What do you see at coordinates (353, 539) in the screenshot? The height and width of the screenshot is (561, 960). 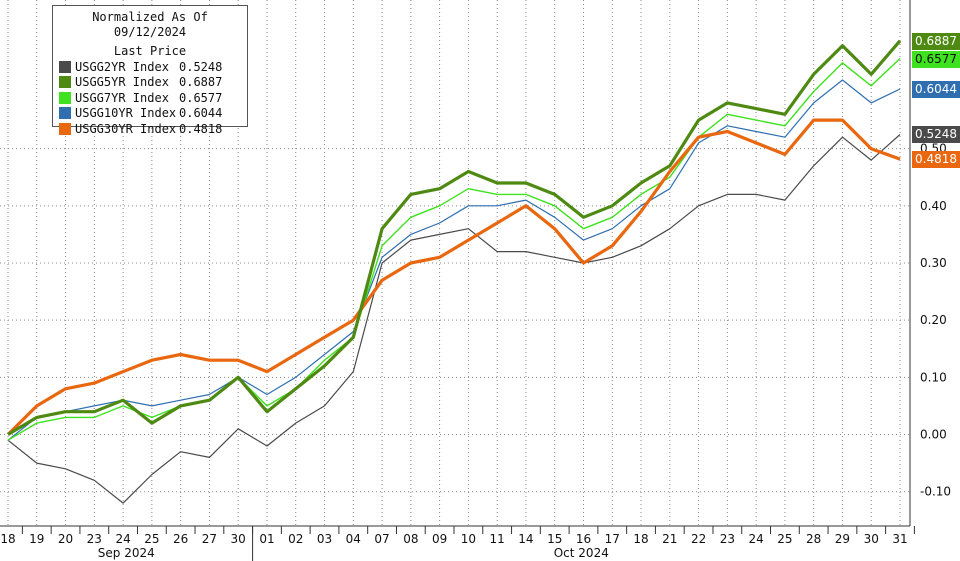 I see `x-tick-label: 04` at bounding box center [353, 539].